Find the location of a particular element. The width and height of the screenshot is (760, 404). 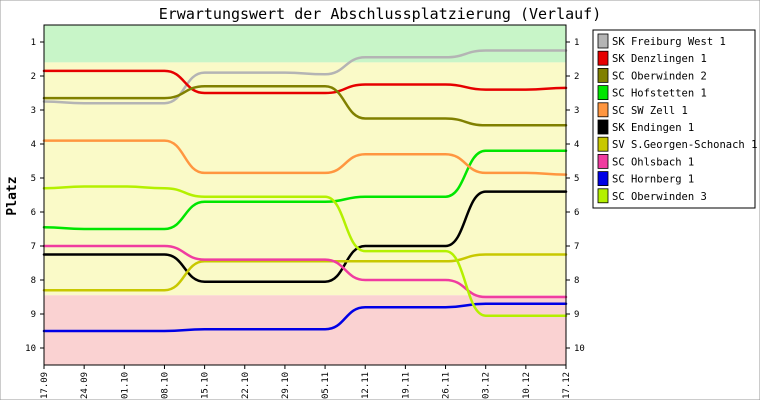

y-tick-label-right: 1 is located at coordinates (576, 43).